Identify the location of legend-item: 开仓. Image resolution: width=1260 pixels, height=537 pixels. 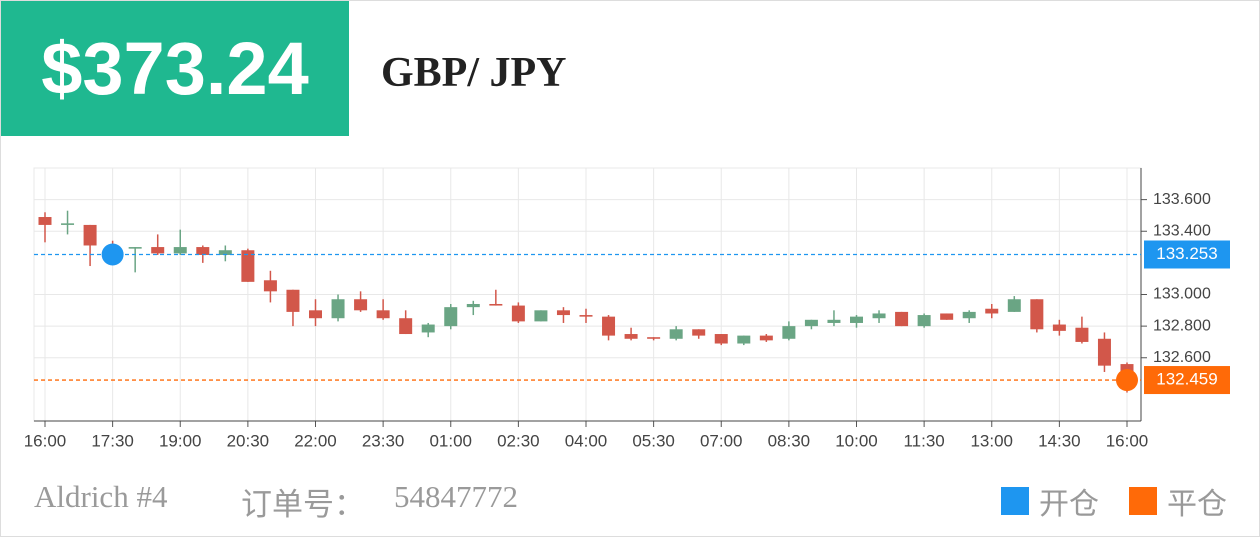
(1050, 501).